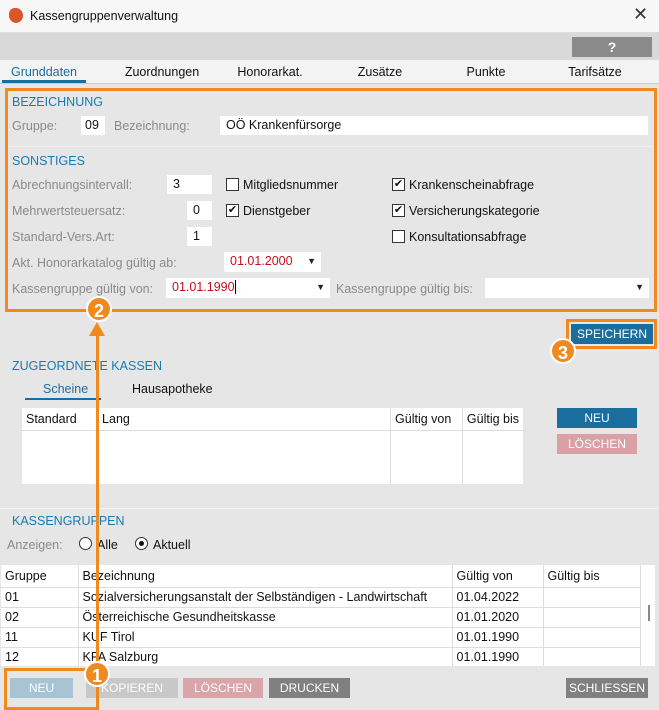 The width and height of the screenshot is (659, 710). I want to click on konsultation-checkbox, so click(398, 236).